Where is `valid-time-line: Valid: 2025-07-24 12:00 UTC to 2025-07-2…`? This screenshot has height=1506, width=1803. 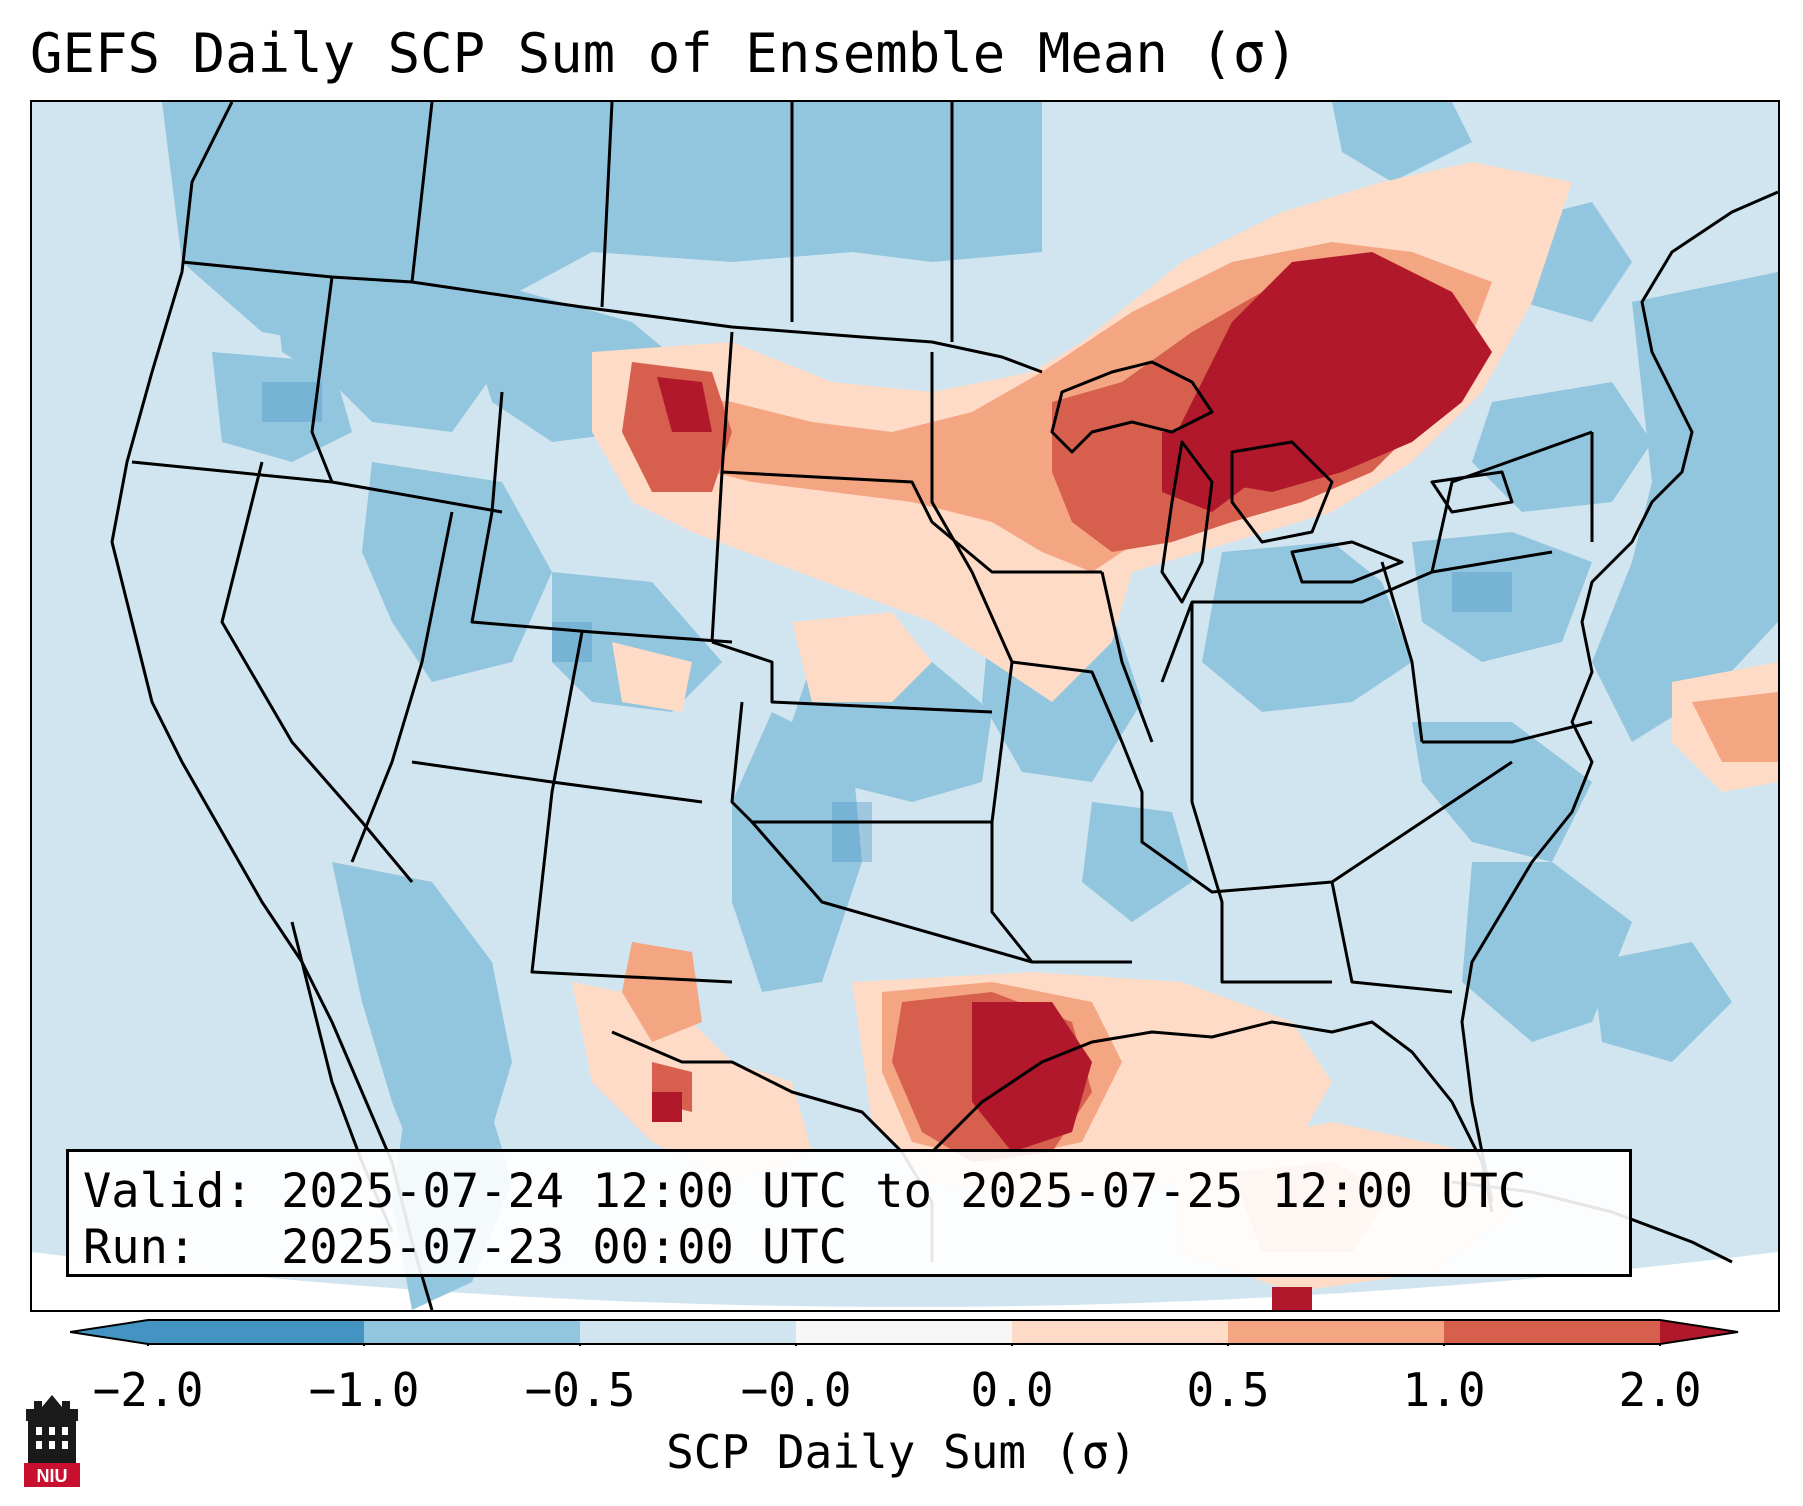
valid-time-line: Valid: 2025-07-24 12:00 UTC to 2025-07-2… is located at coordinates (805, 1191).